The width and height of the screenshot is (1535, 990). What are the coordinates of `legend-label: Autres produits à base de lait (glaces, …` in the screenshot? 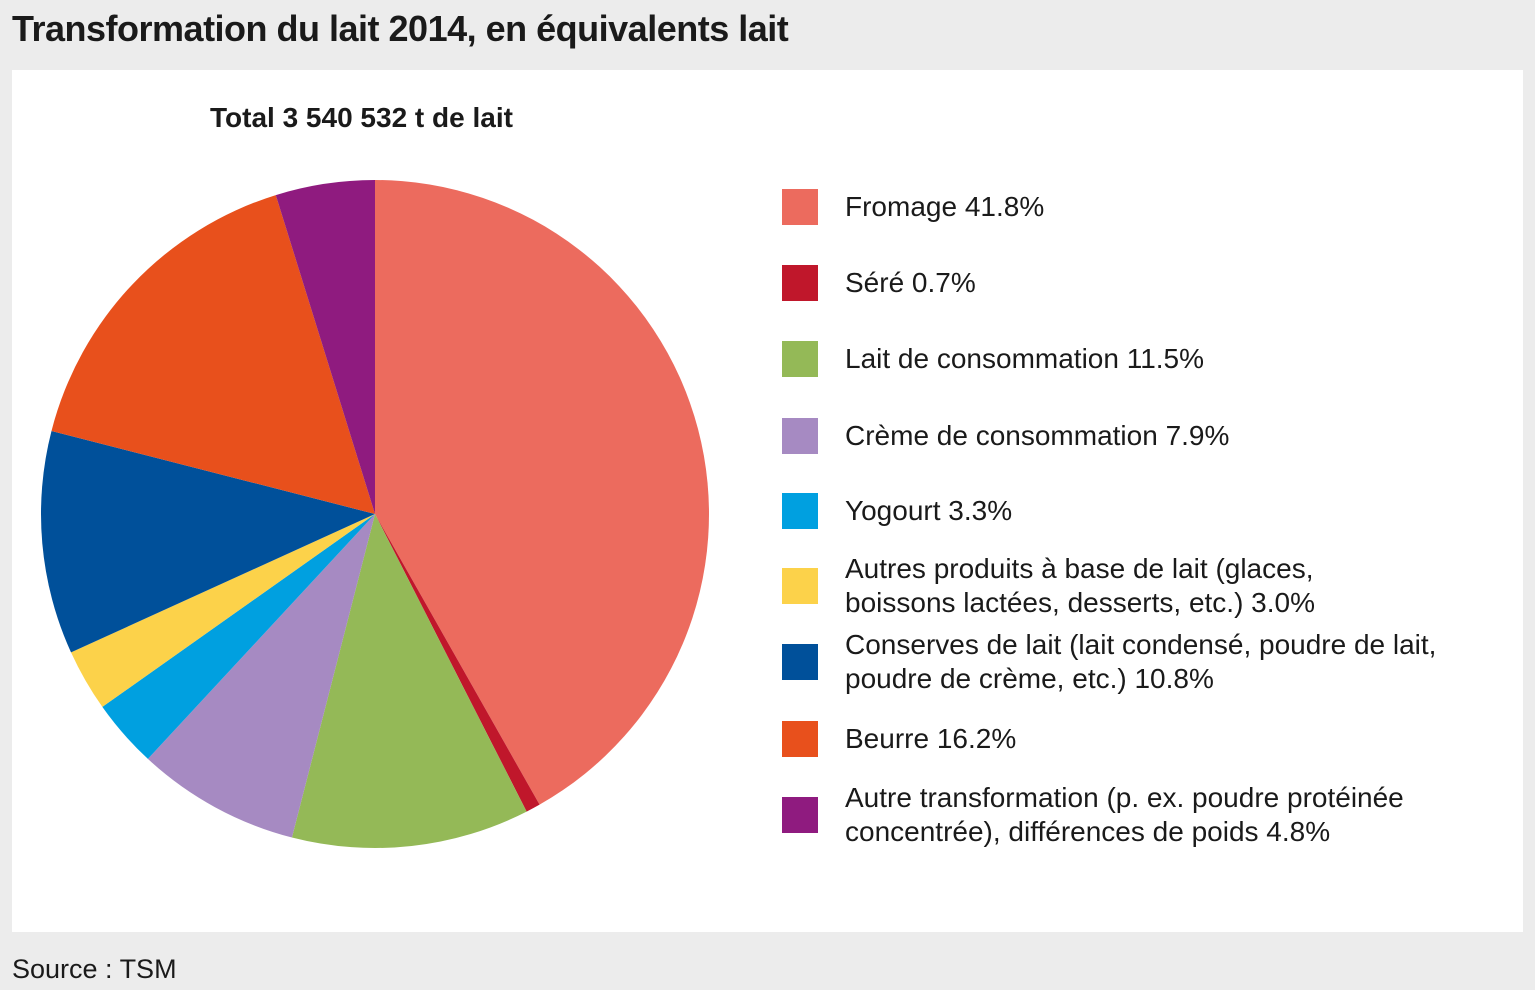 It's located at (1080, 585).